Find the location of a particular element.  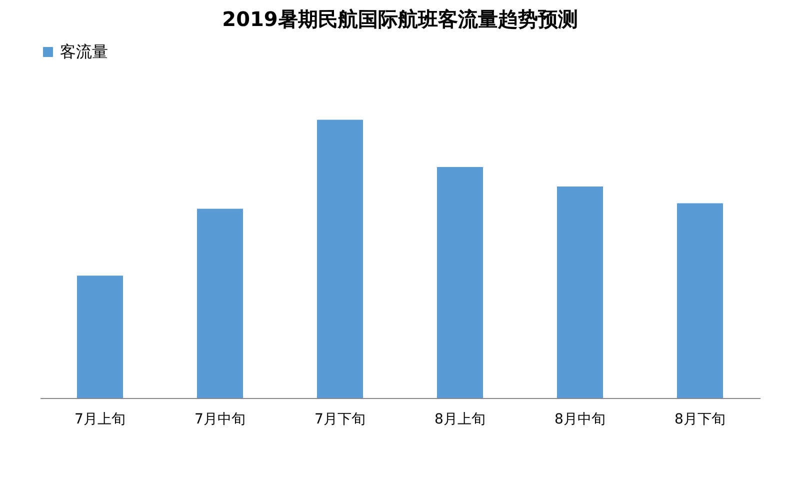

x-tick-label: 7月上旬 is located at coordinates (100, 420).